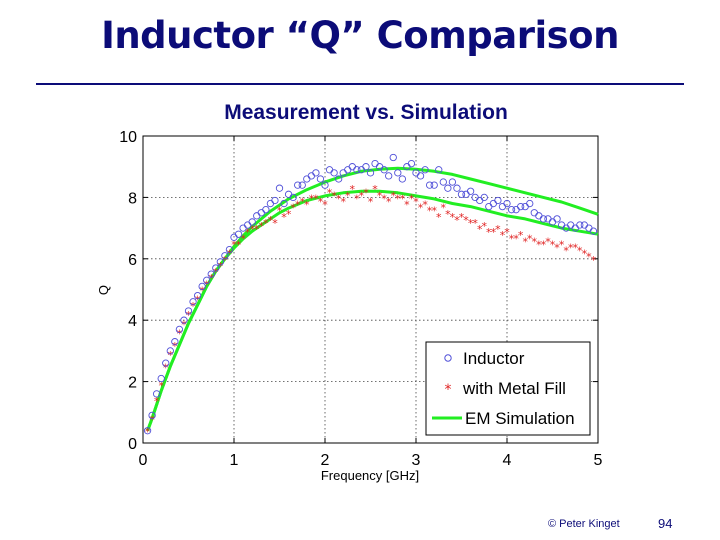 The width and height of the screenshot is (720, 540). What do you see at coordinates (234, 460) in the screenshot?
I see `x-tick-label: 1` at bounding box center [234, 460].